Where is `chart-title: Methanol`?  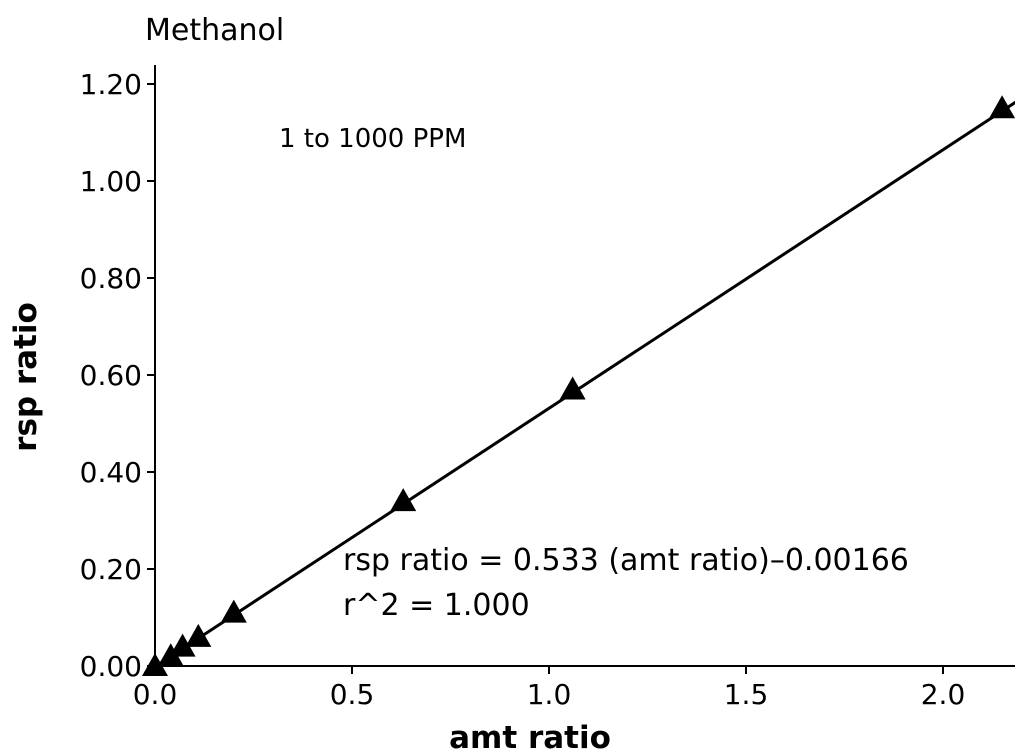
chart-title: Methanol is located at coordinates (214, 30).